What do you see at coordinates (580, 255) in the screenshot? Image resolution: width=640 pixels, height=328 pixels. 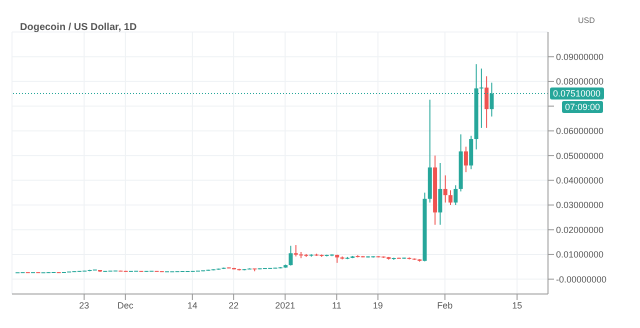 I see `y-tick-label: 0.01000000` at bounding box center [580, 255].